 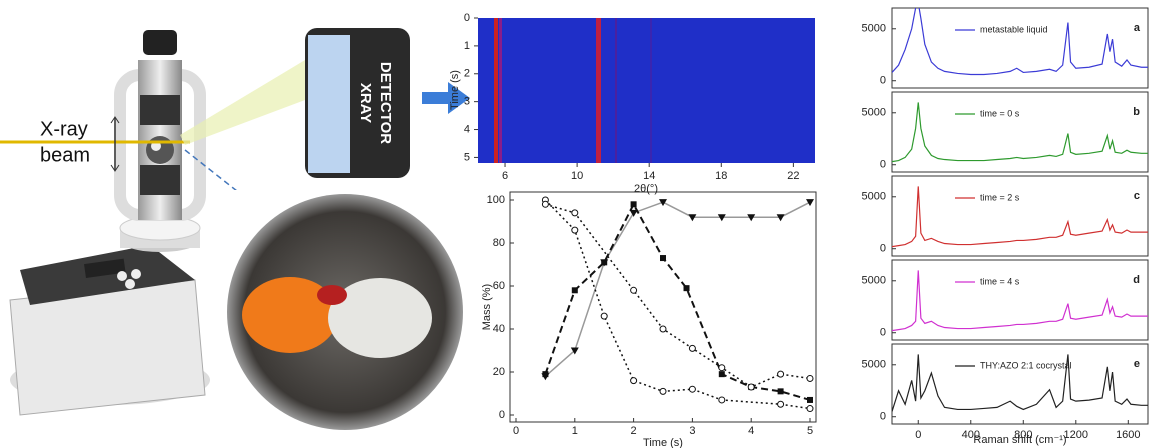 I want to click on legend-label: THY:AZO 2:1 cocrystal, so click(x=1026, y=365).